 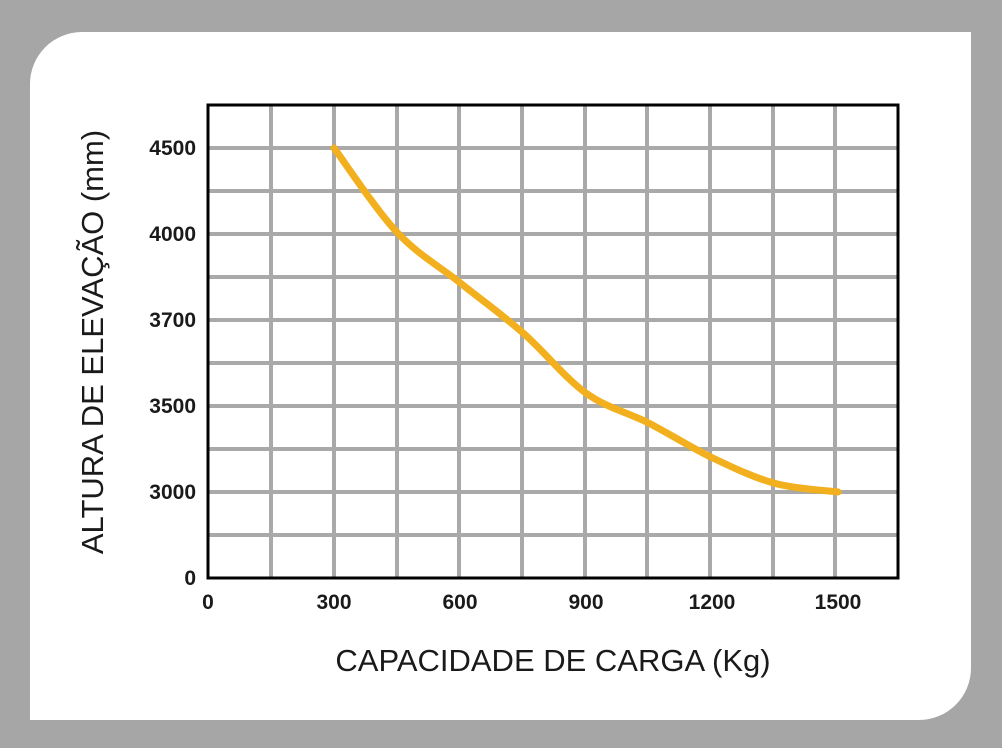 I want to click on y-tick-label: 3500, so click(x=172, y=406).